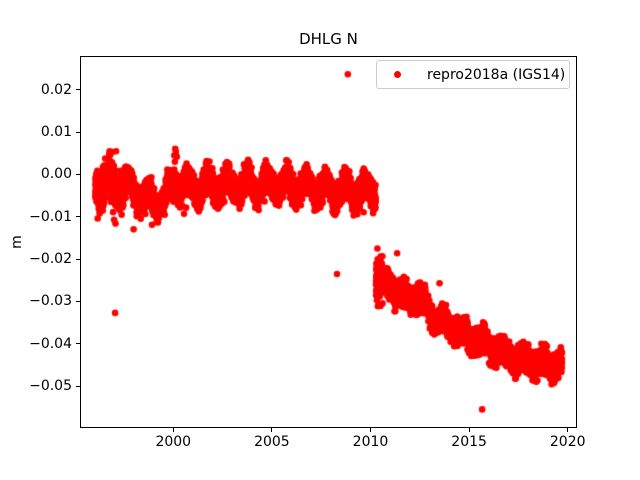  Describe the element at coordinates (50, 386) in the screenshot. I see `y-tick-label: −0.05` at that location.